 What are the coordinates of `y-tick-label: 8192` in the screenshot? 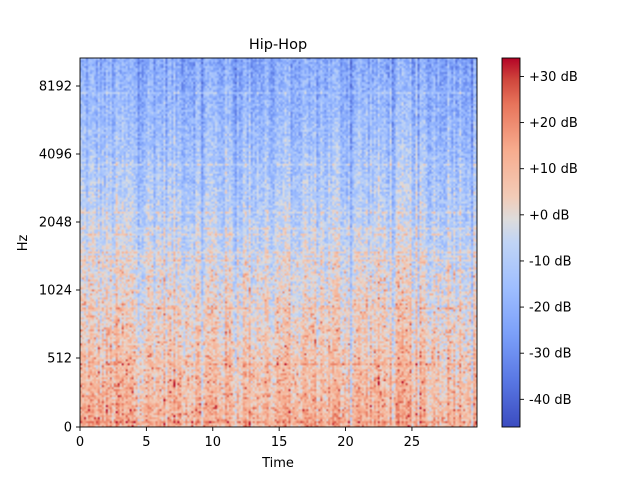 It's located at (55, 87).